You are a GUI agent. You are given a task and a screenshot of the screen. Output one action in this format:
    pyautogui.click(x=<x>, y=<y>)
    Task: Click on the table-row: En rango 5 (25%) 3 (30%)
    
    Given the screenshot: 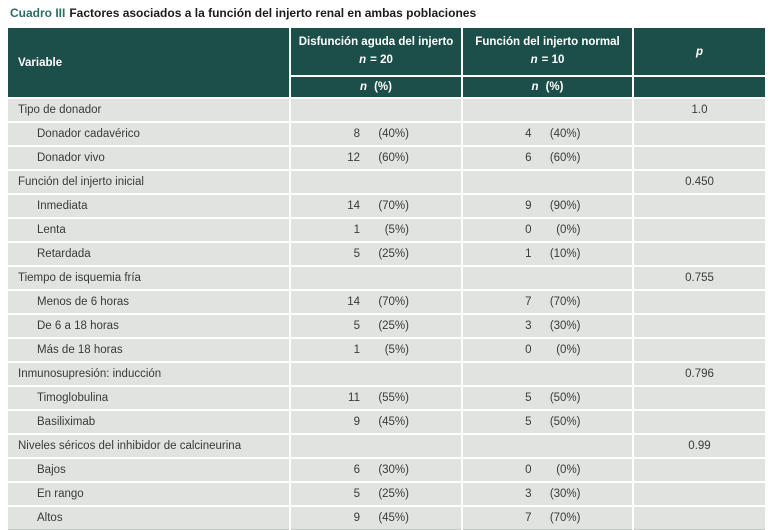 What is the action you would take?
    pyautogui.click(x=386, y=493)
    